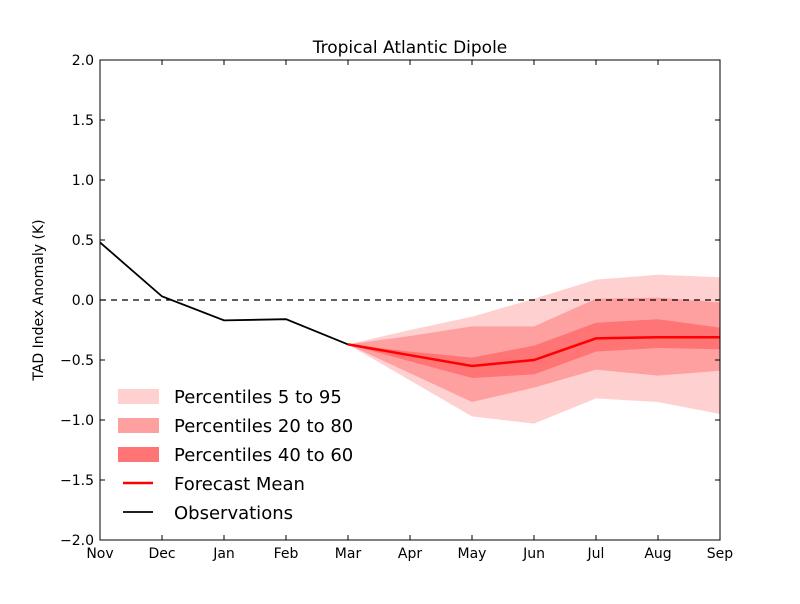 This screenshot has height=604, width=800. What do you see at coordinates (77, 481) in the screenshot?
I see `y-tick-label: −1.5` at bounding box center [77, 481].